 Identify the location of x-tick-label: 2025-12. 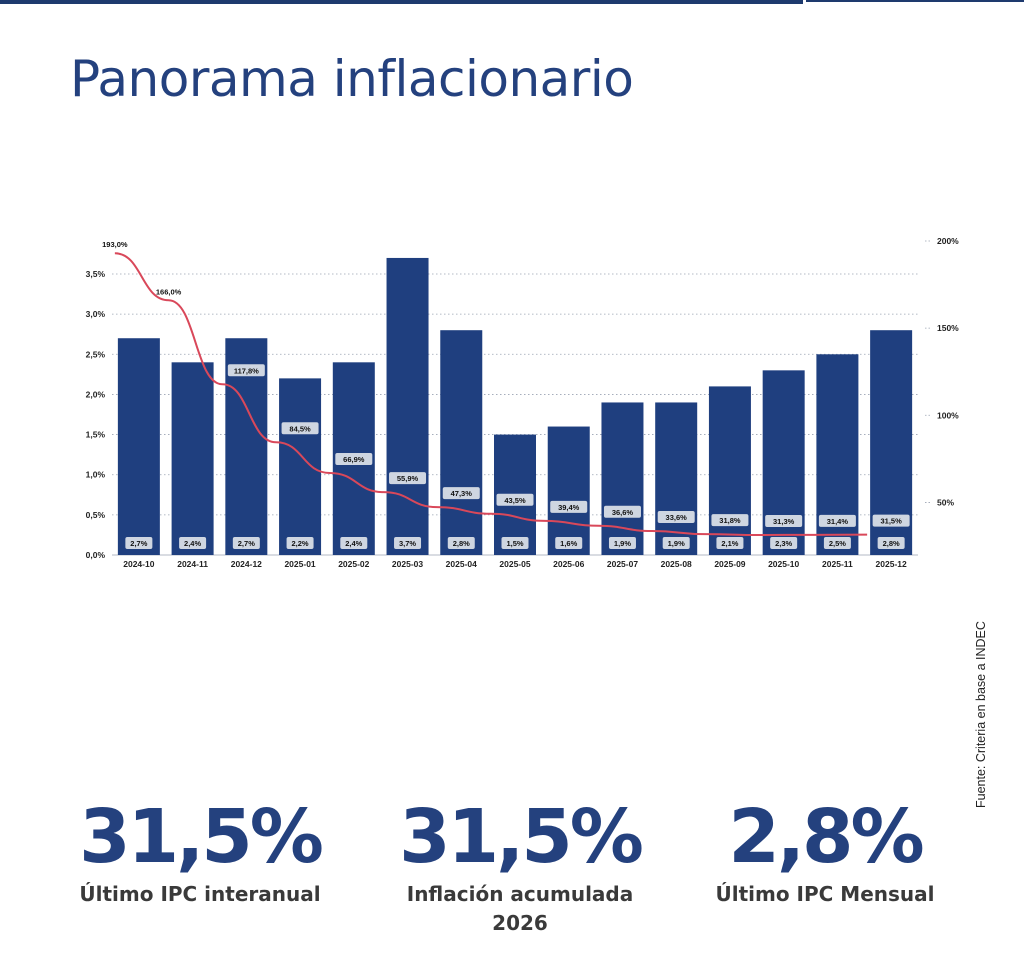
(891, 564).